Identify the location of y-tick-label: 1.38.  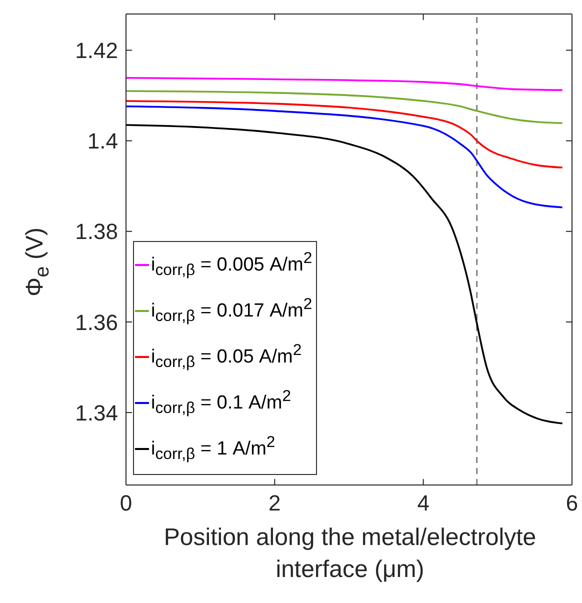
(96, 231).